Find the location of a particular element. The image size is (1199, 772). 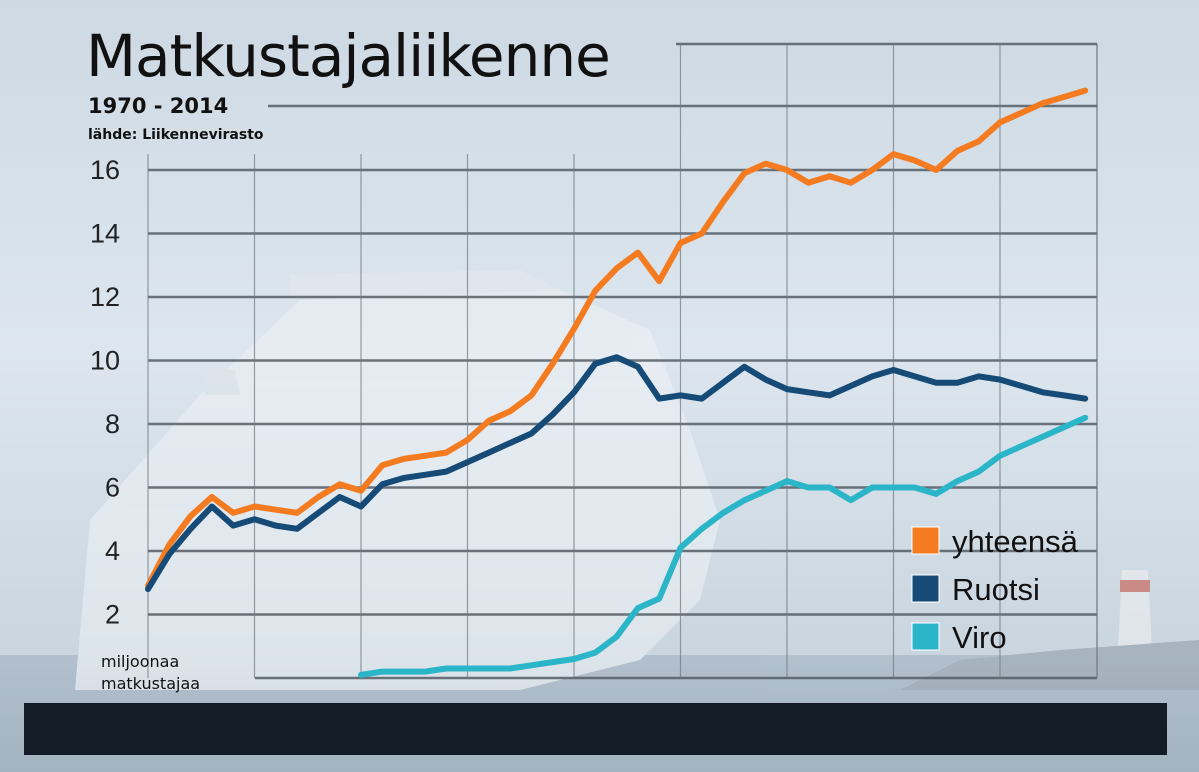

y-tick-label-10: 10 is located at coordinates (105, 361).